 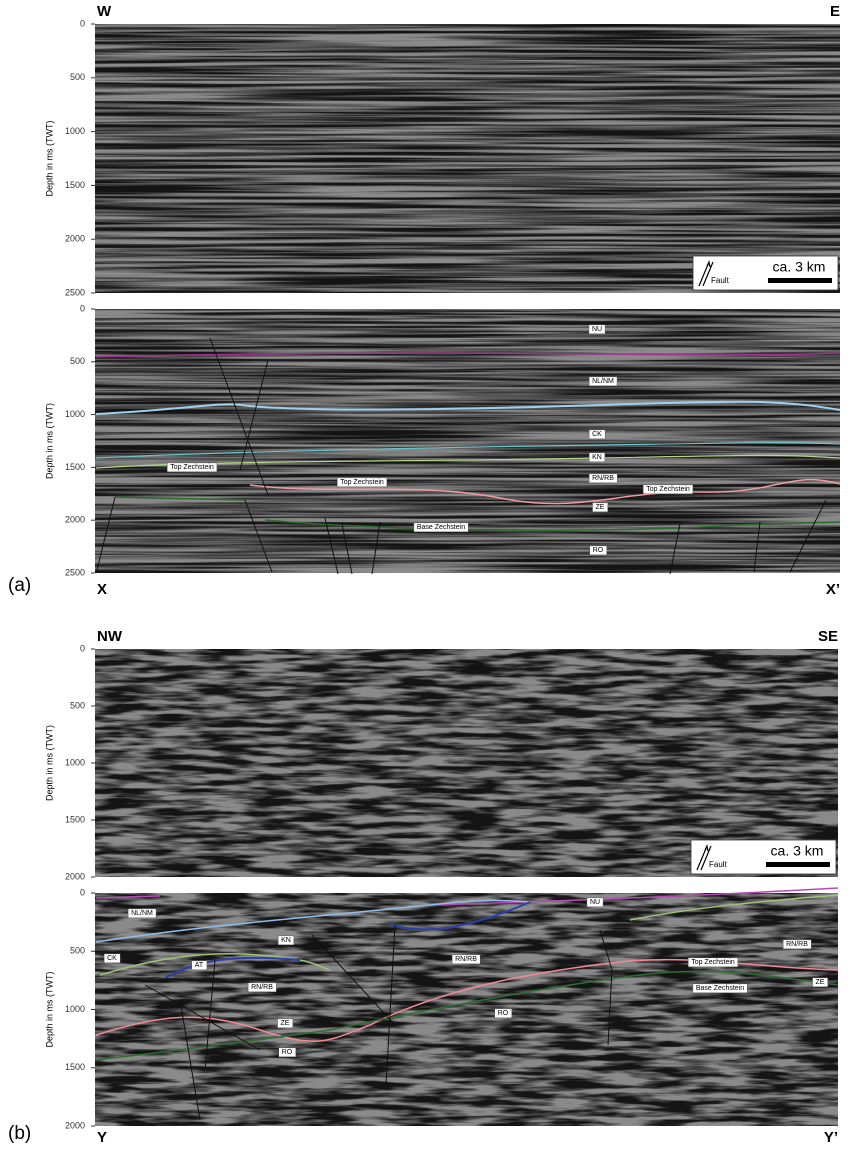 I want to click on side-label: X’, so click(x=833, y=589).